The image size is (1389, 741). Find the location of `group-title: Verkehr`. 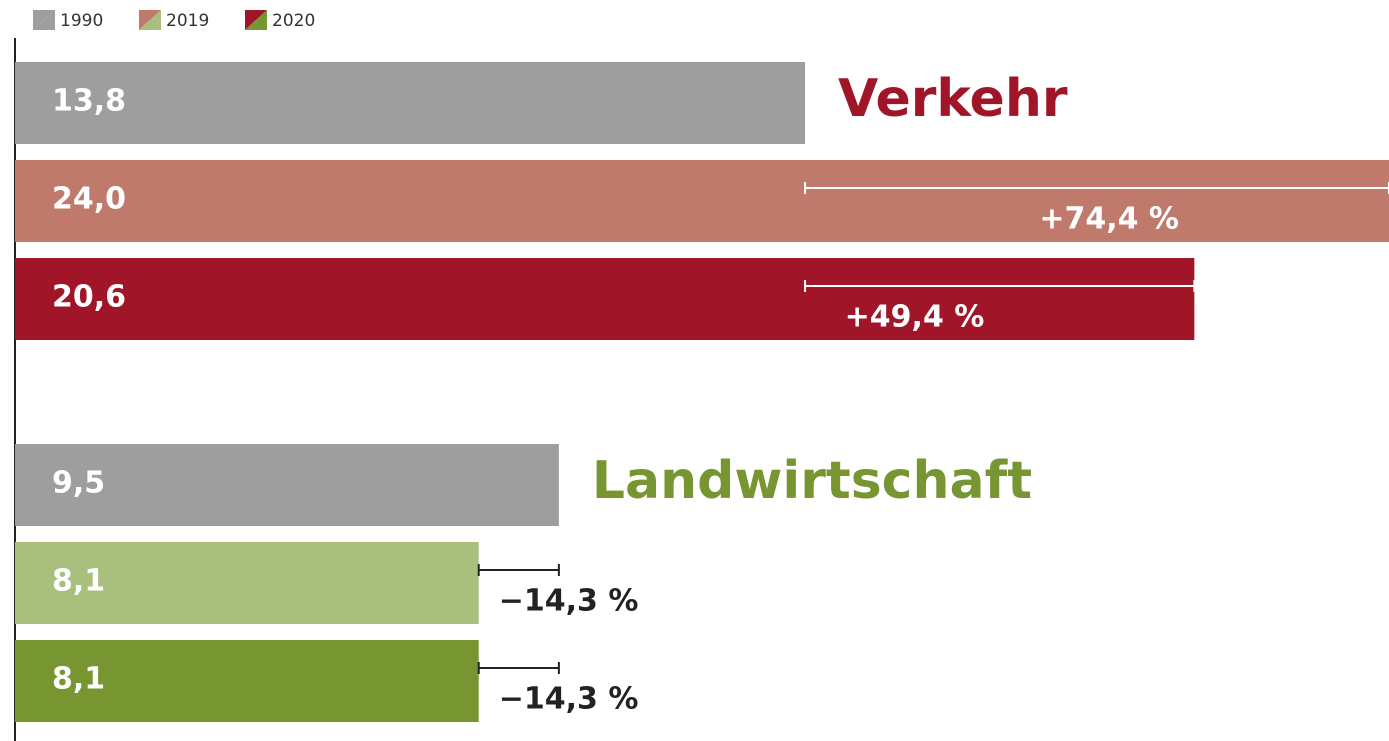

group-title: Verkehr is located at coordinates (953, 99).